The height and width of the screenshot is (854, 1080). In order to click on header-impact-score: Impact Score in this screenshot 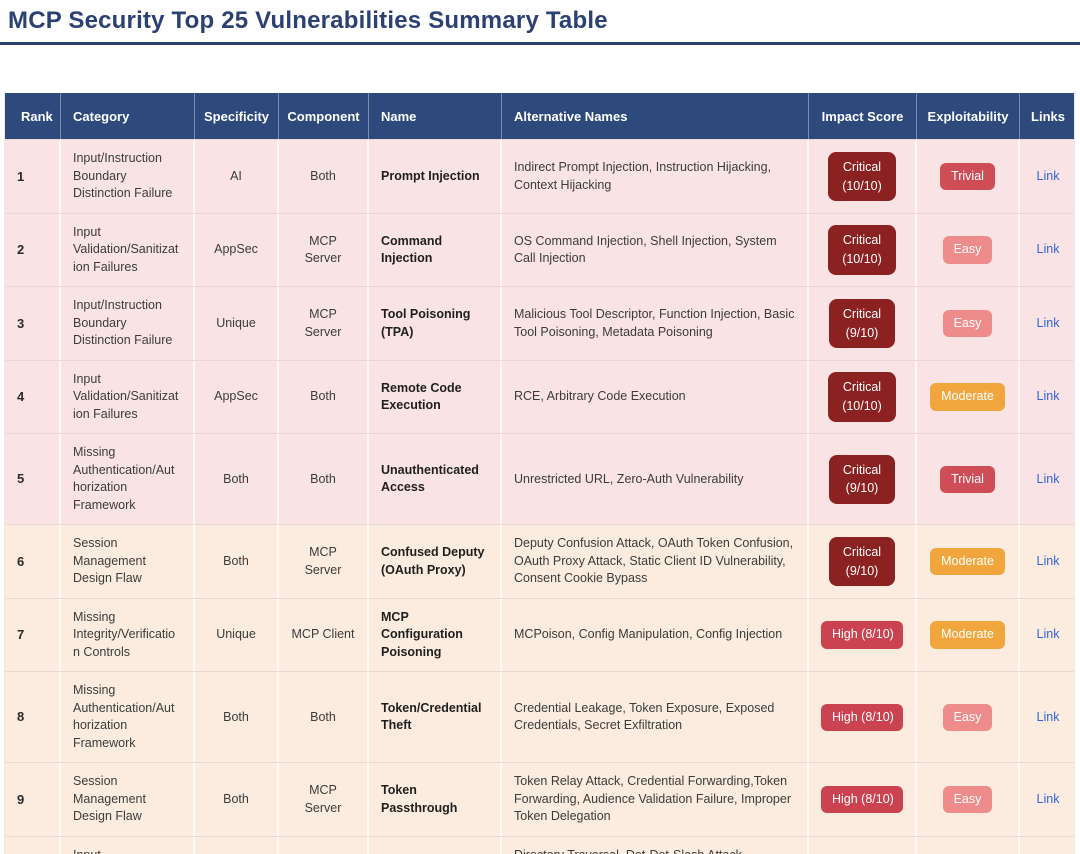, I will do `click(863, 116)`.